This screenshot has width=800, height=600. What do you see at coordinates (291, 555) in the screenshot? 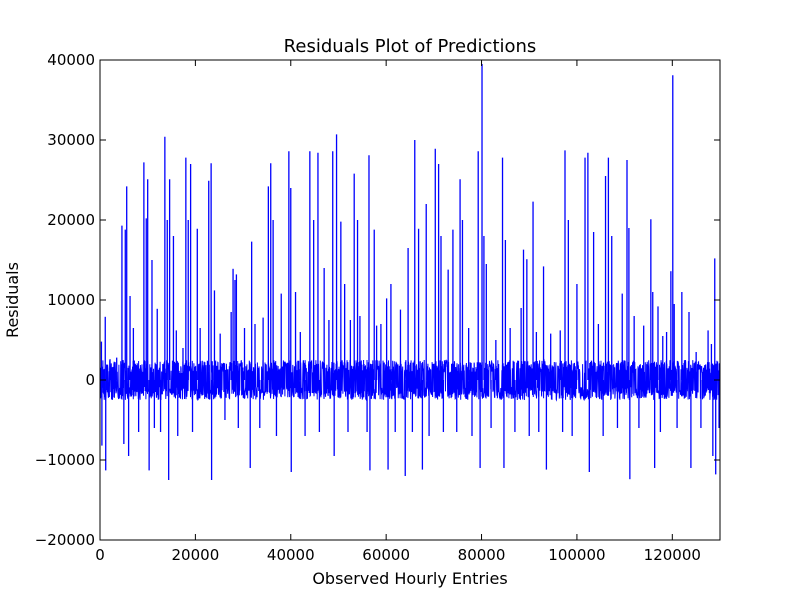
I see `x-tick-label: 40000` at bounding box center [291, 555].